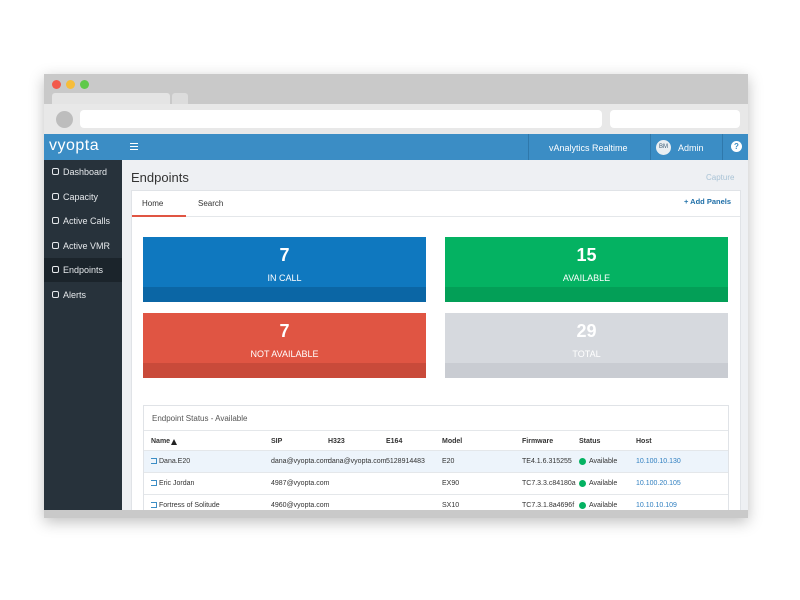  I want to click on tile-label: IN CALL, so click(284, 278).